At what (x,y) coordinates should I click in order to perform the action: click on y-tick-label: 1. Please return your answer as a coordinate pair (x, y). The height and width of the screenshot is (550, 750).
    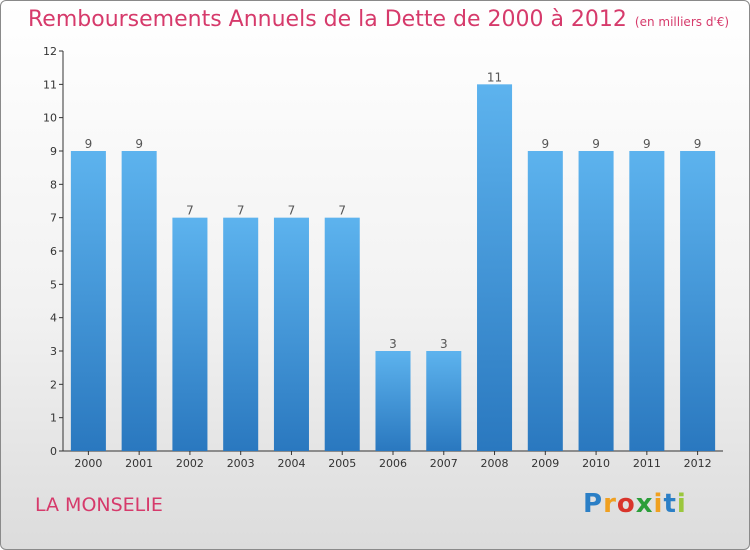
    Looking at the image, I should click on (53, 418).